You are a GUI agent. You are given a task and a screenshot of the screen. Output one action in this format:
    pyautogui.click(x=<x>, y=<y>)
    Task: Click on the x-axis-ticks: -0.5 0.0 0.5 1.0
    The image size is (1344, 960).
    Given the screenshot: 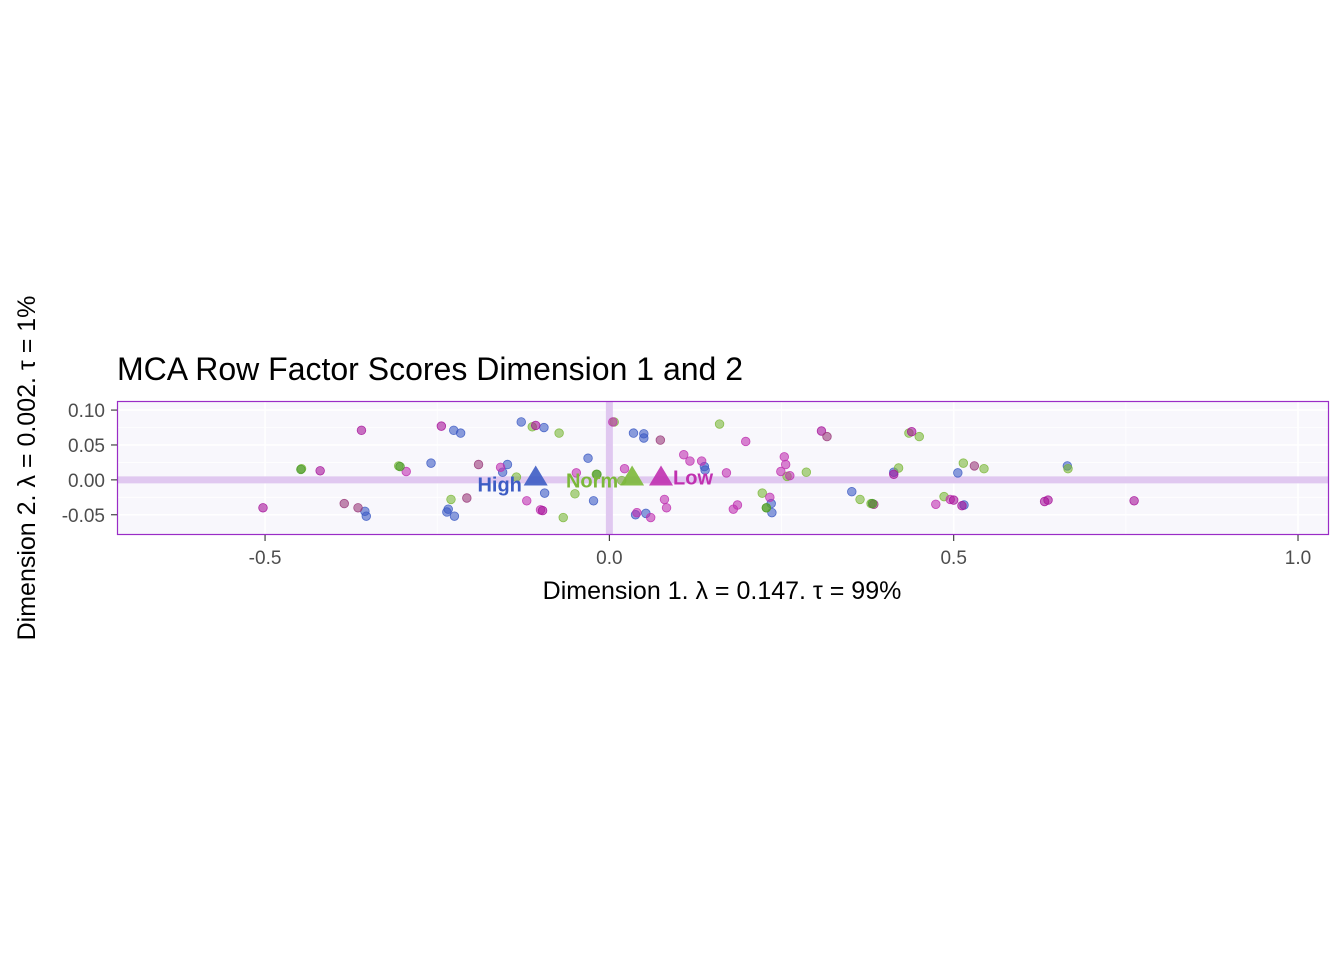 What is the action you would take?
    pyautogui.click(x=780, y=552)
    